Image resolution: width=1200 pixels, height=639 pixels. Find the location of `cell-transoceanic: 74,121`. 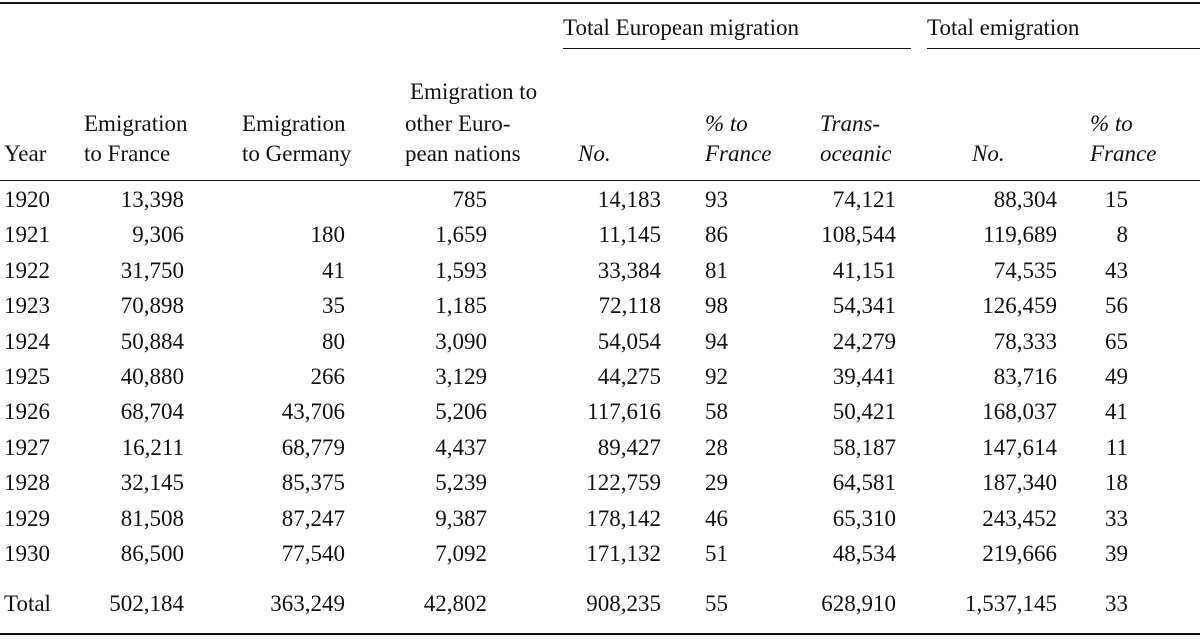

cell-transoceanic: 74,121 is located at coordinates (864, 199).